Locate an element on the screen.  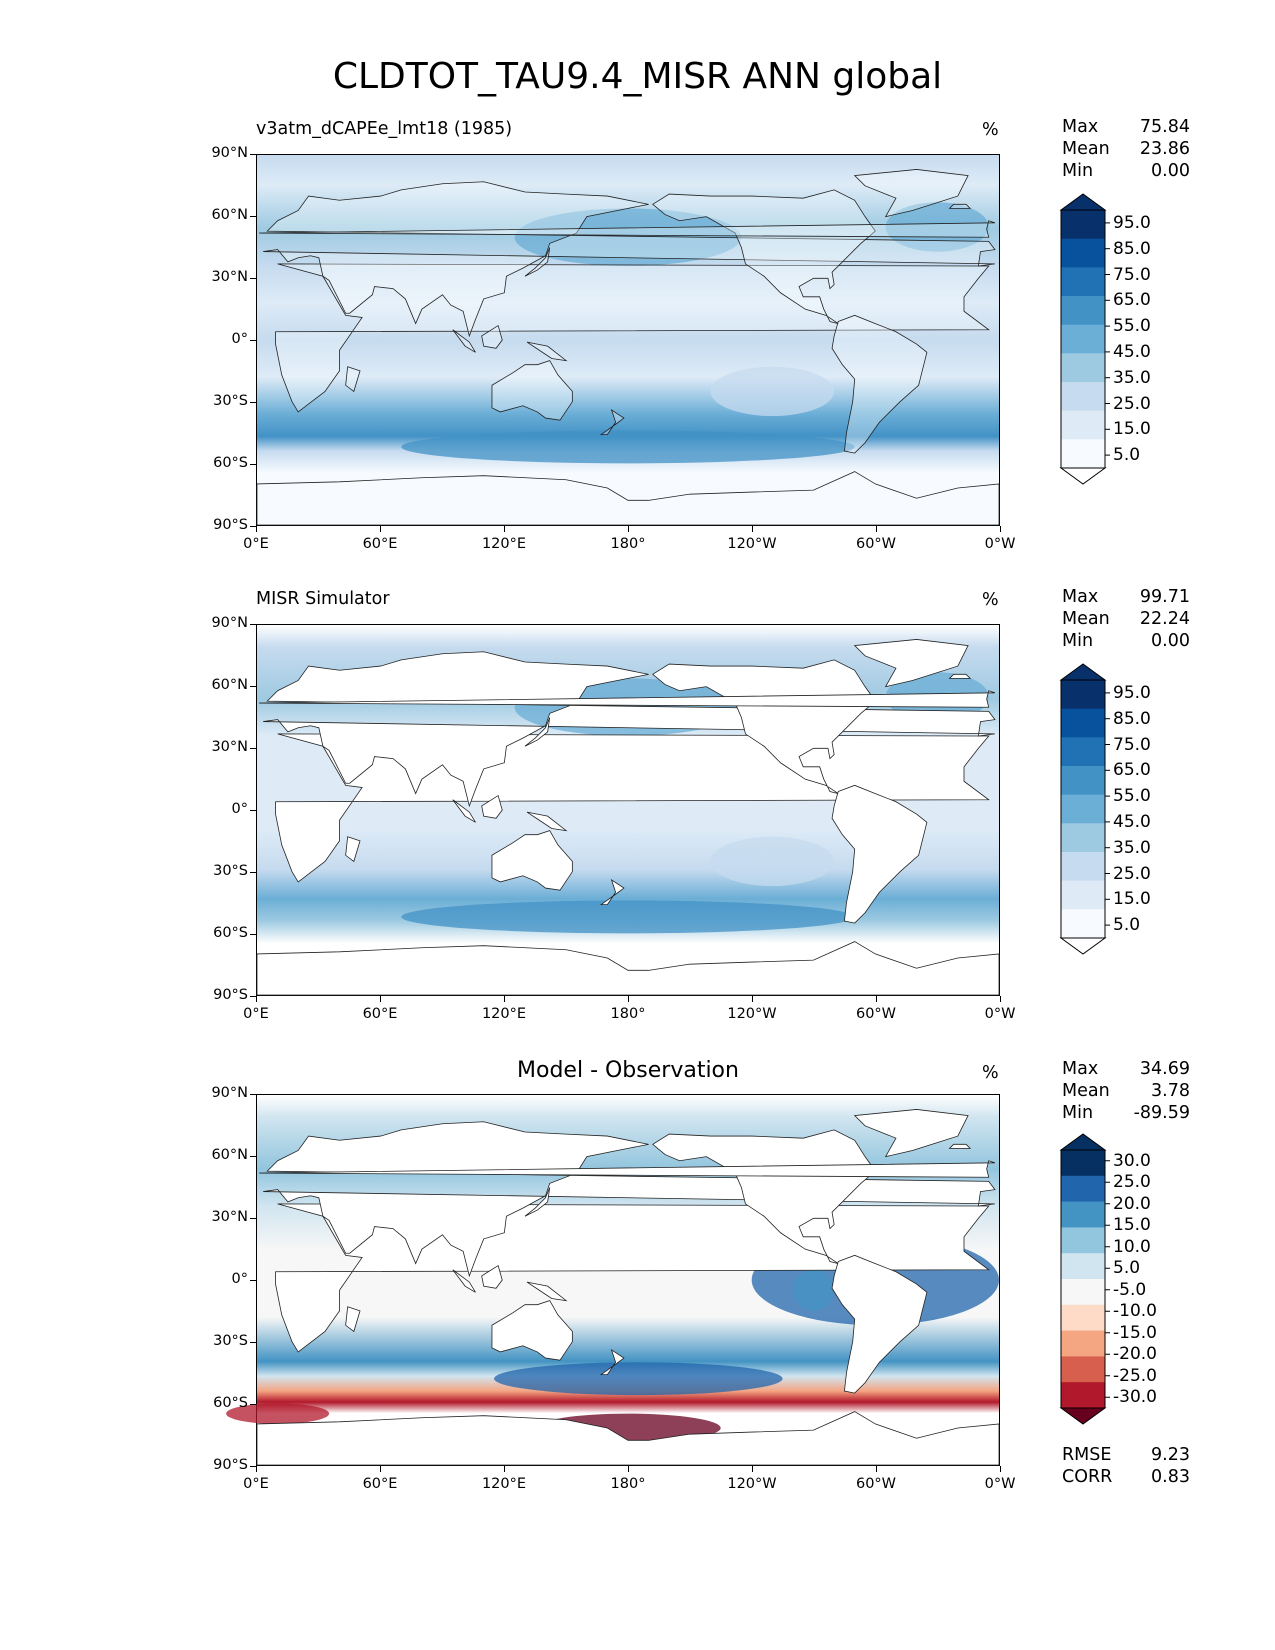
colorbar-label: 15.0 is located at coordinates (1132, 1225).